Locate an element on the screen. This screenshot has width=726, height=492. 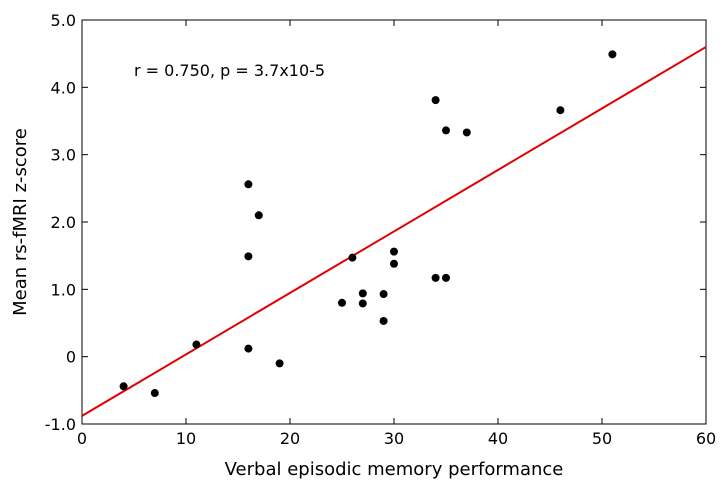
x-tick-label: 10 is located at coordinates (186, 438).